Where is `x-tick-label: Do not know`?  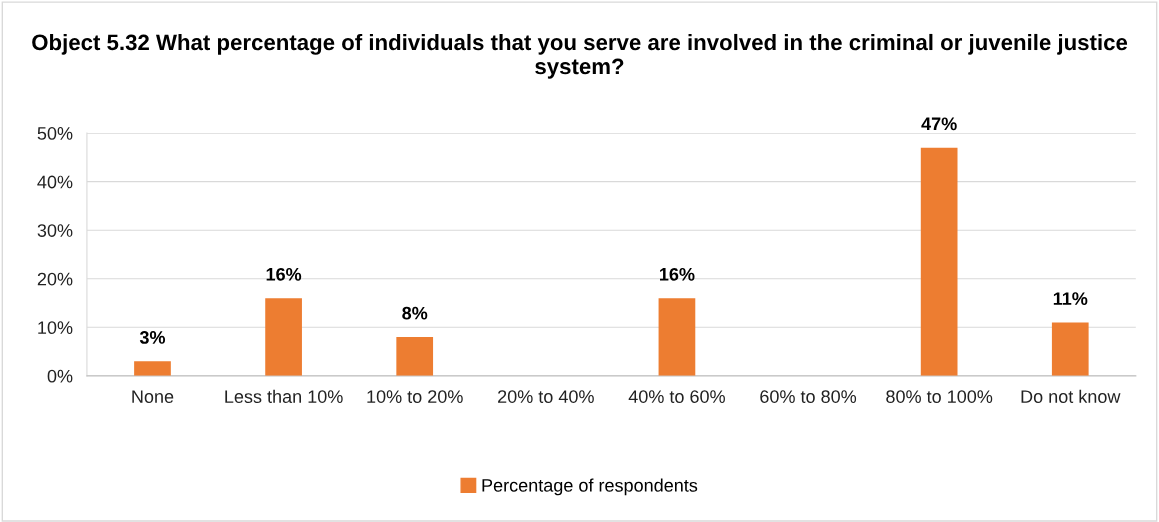 x-tick-label: Do not know is located at coordinates (1071, 396).